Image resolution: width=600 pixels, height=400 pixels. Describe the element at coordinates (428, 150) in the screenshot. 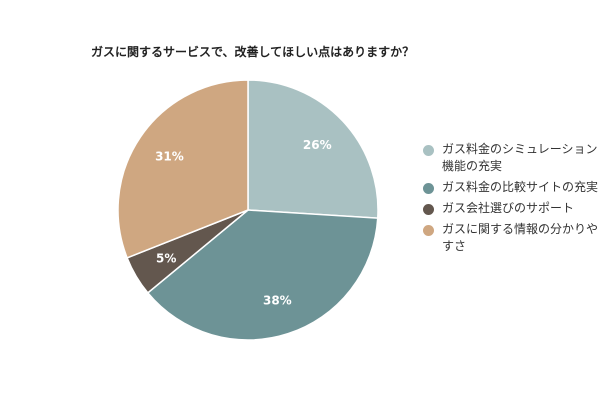

I see `legend-swatch-simulation` at that location.